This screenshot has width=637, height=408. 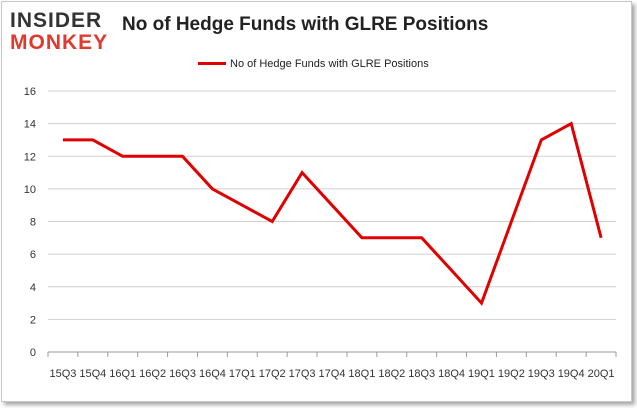 What do you see at coordinates (329, 64) in the screenshot?
I see `legend-label: No of Hedge Funds with GLRE Positions` at bounding box center [329, 64].